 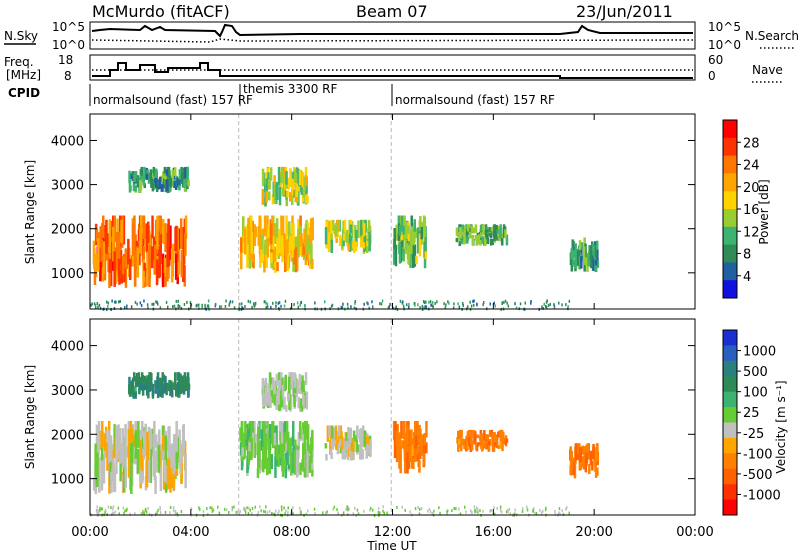 What do you see at coordinates (68, 76) in the screenshot?
I see `freq-tick-bottom: 8` at bounding box center [68, 76].